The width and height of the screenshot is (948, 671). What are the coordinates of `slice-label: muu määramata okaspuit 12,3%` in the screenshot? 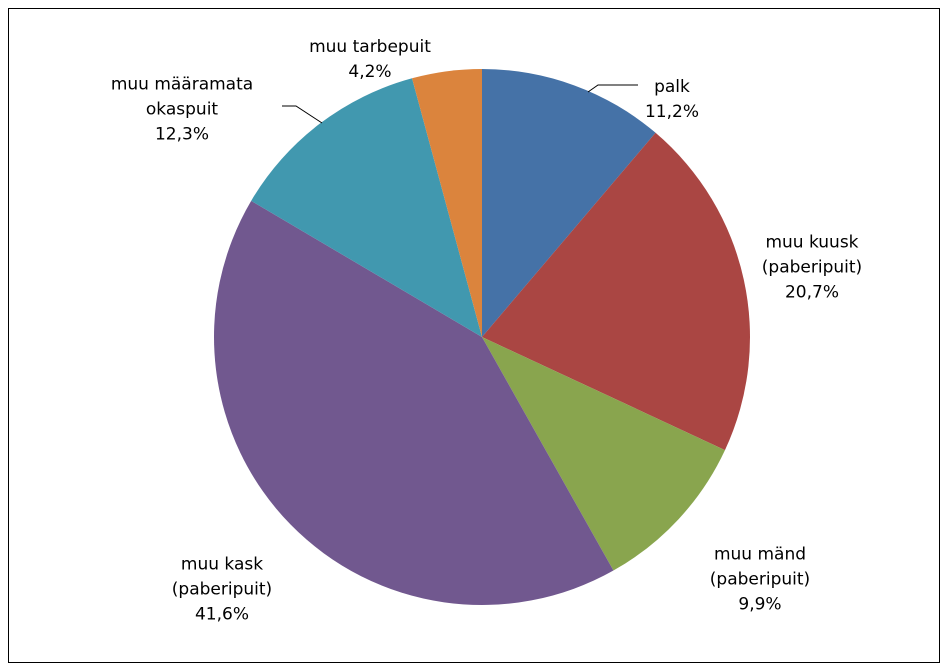 It's located at (182, 110).